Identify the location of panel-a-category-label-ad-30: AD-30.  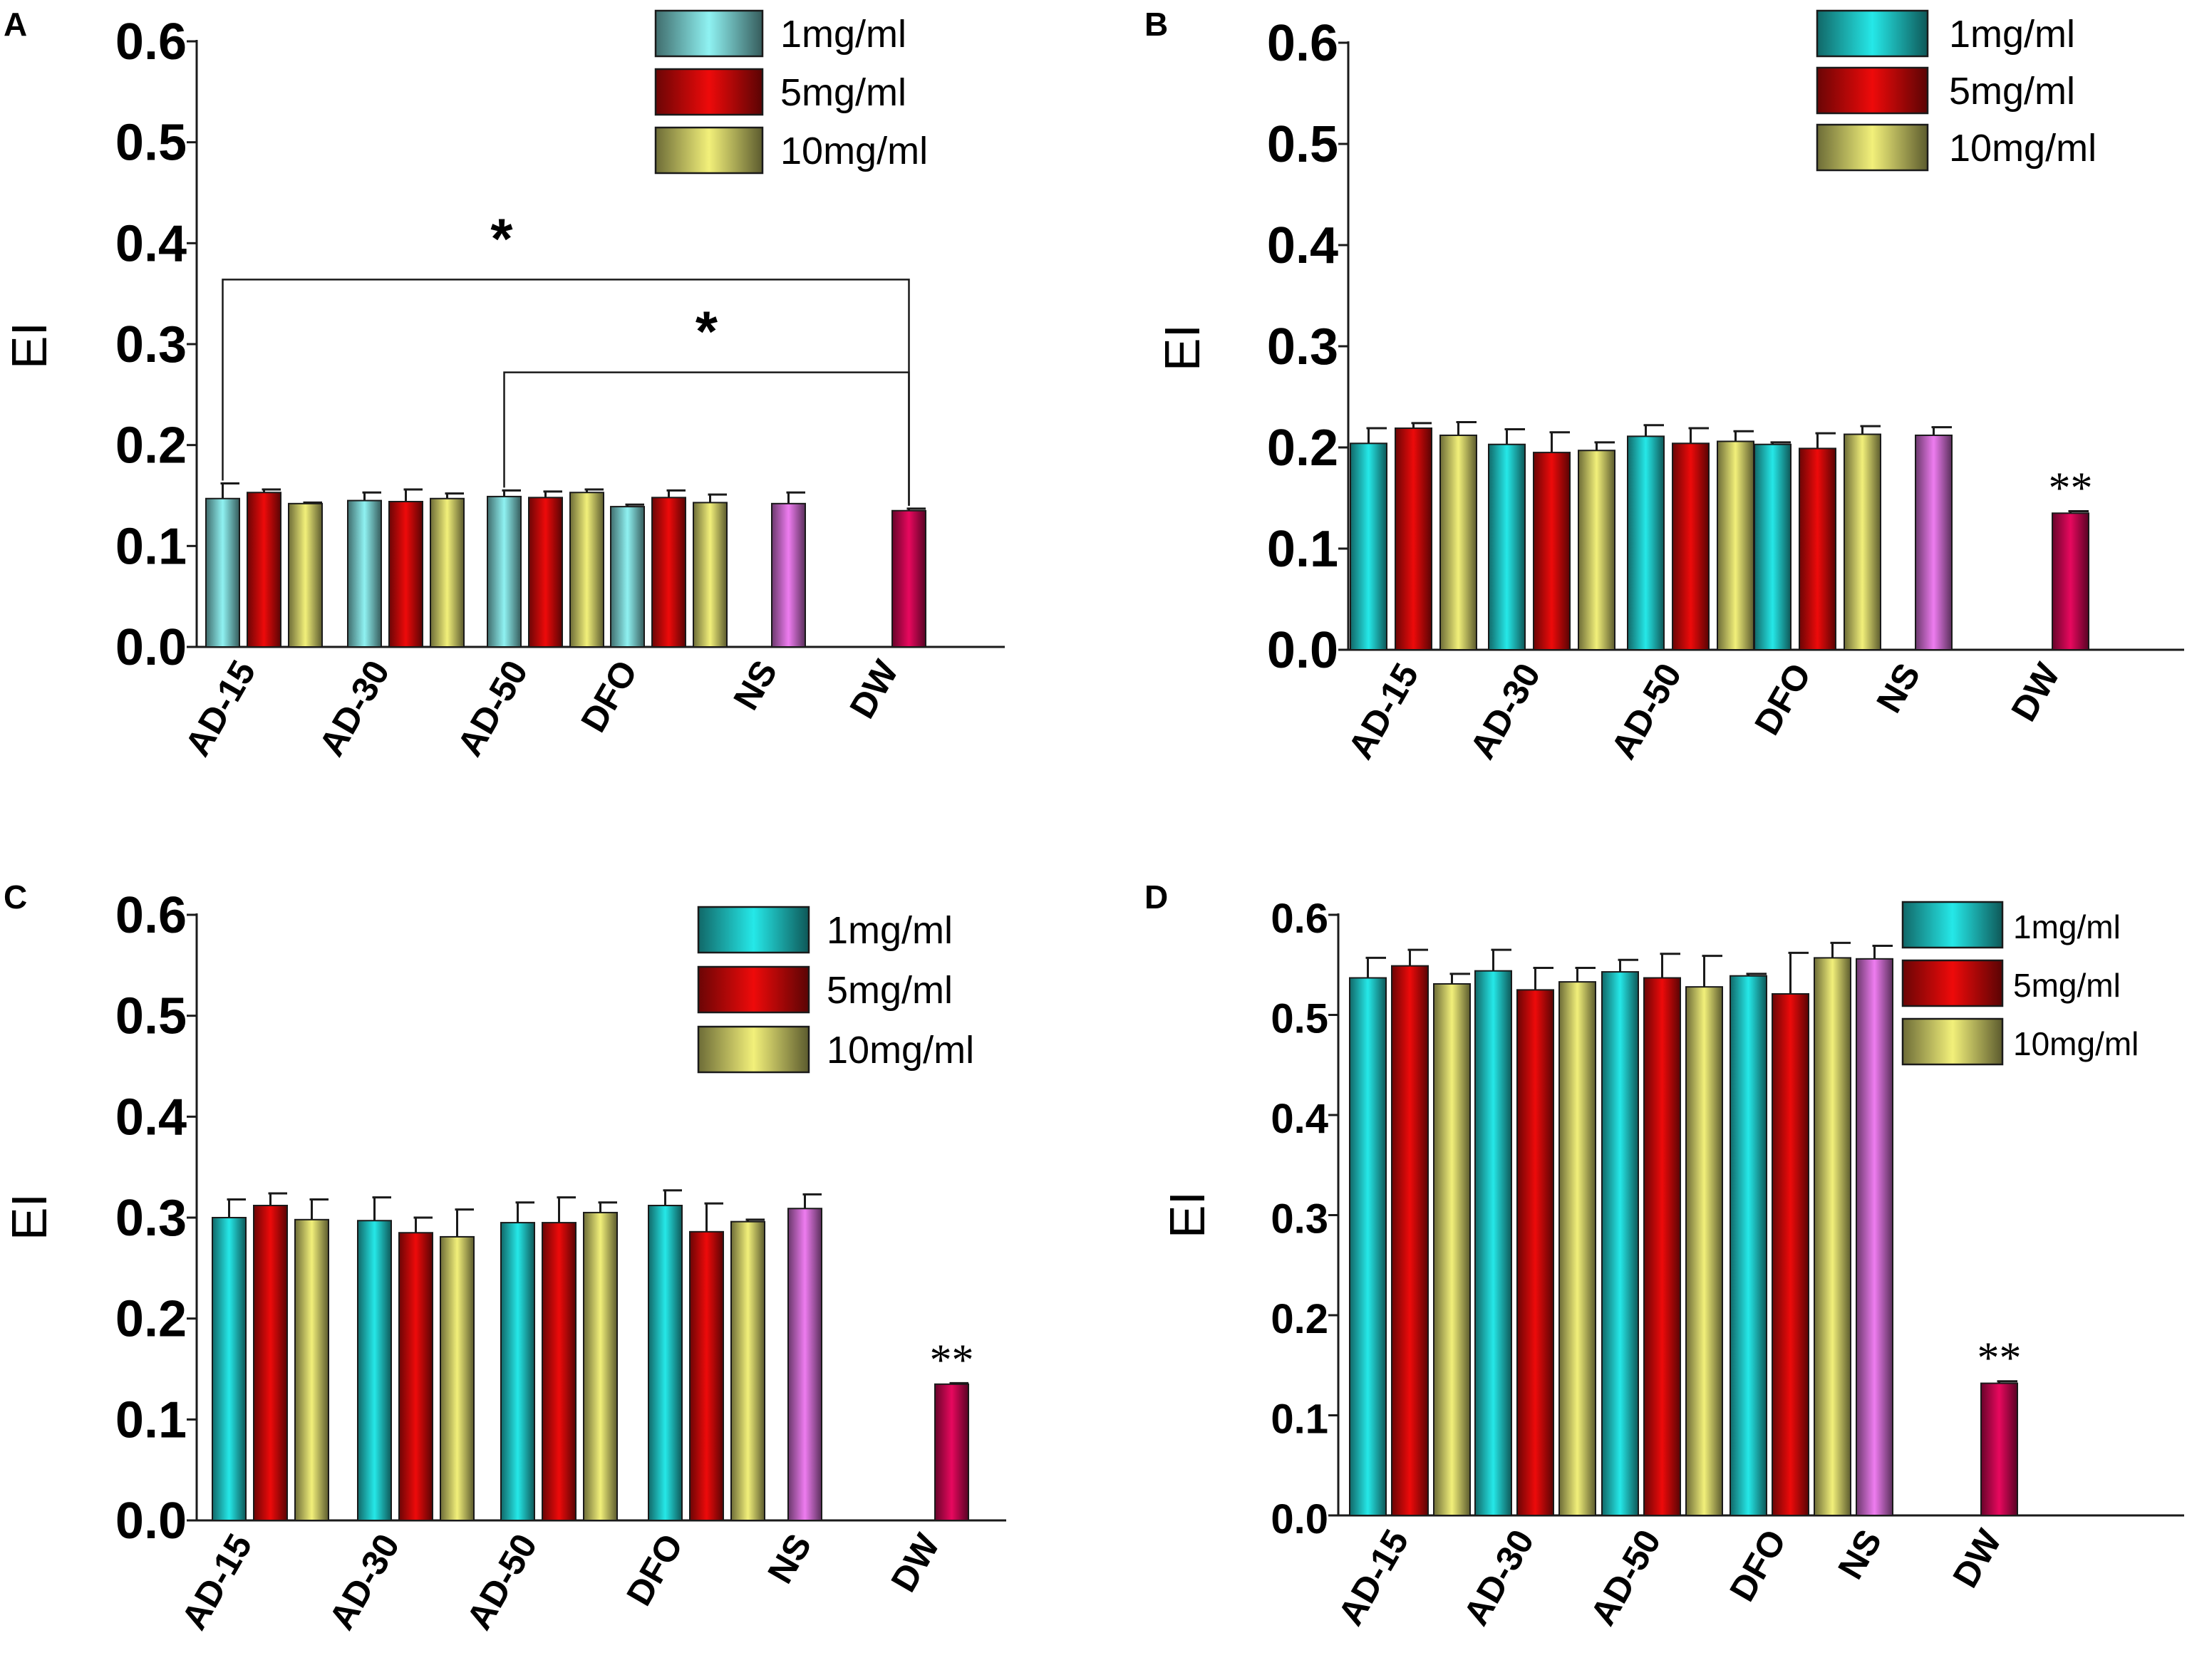
(354, 708).